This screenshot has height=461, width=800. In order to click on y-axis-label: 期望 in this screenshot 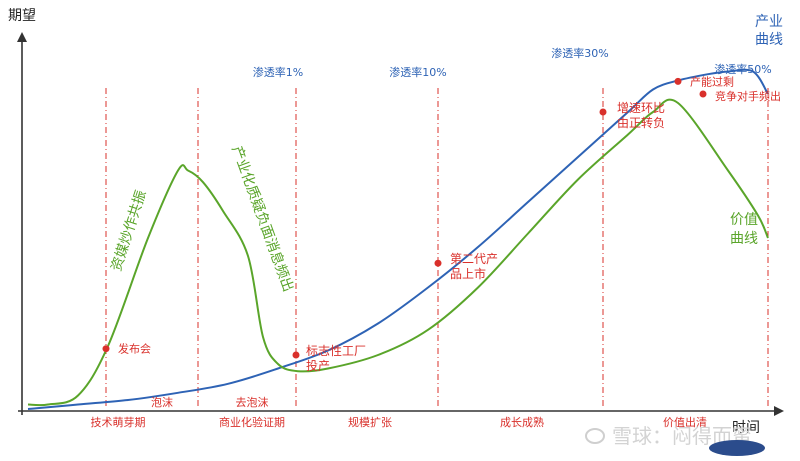, I will do `click(22, 16)`.